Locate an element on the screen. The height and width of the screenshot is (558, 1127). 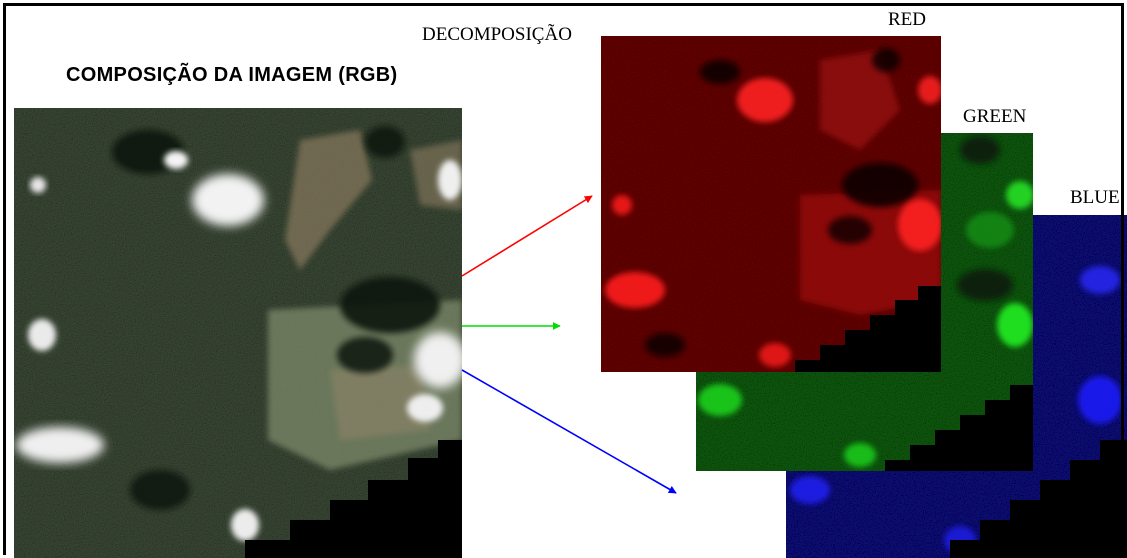
red-channel-label: RED is located at coordinates (907, 19).